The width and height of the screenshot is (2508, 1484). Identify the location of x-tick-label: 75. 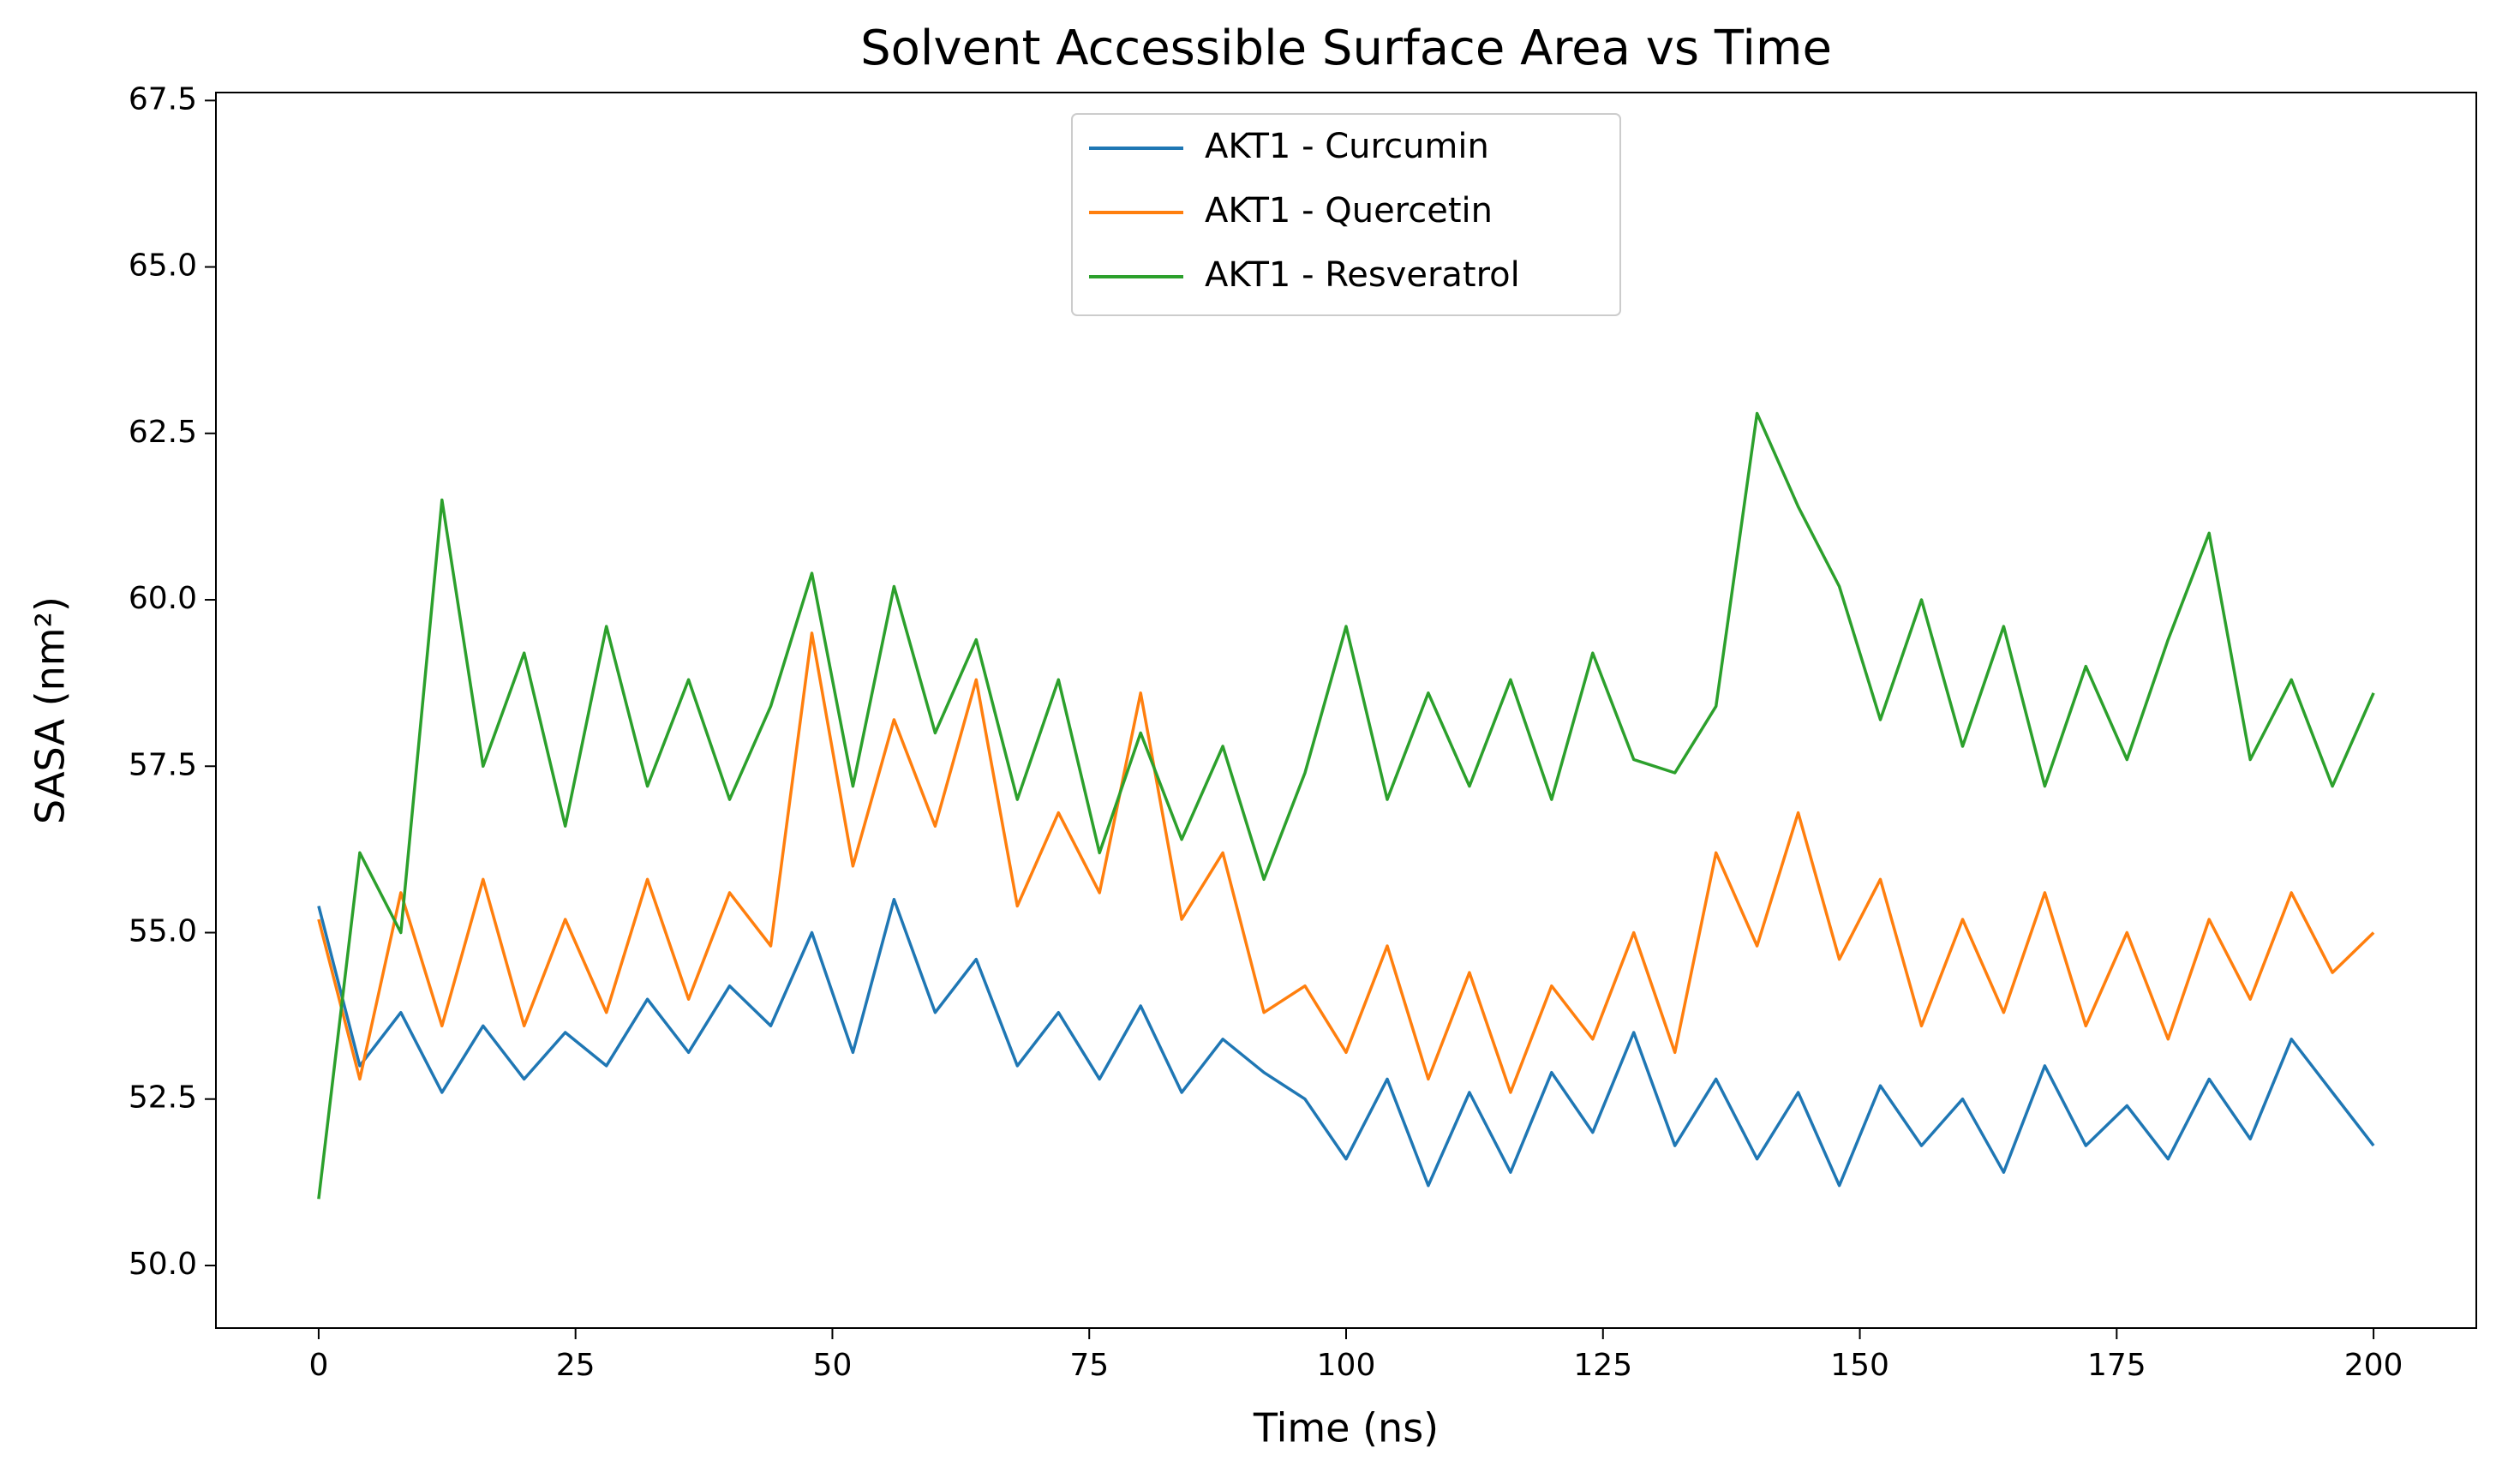
(1089, 1366).